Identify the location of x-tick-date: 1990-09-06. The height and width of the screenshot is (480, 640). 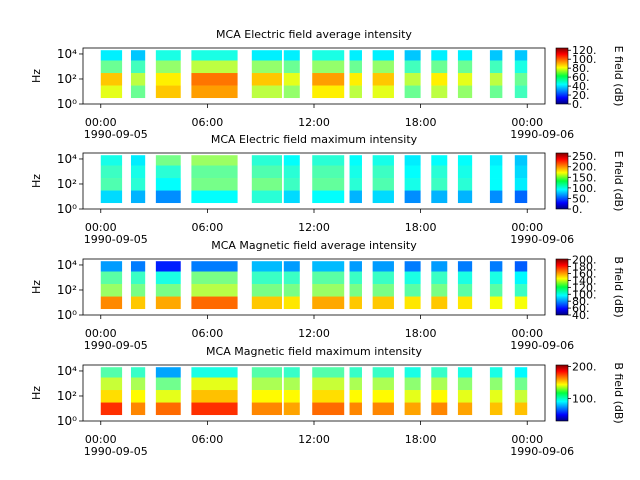
(542, 451).